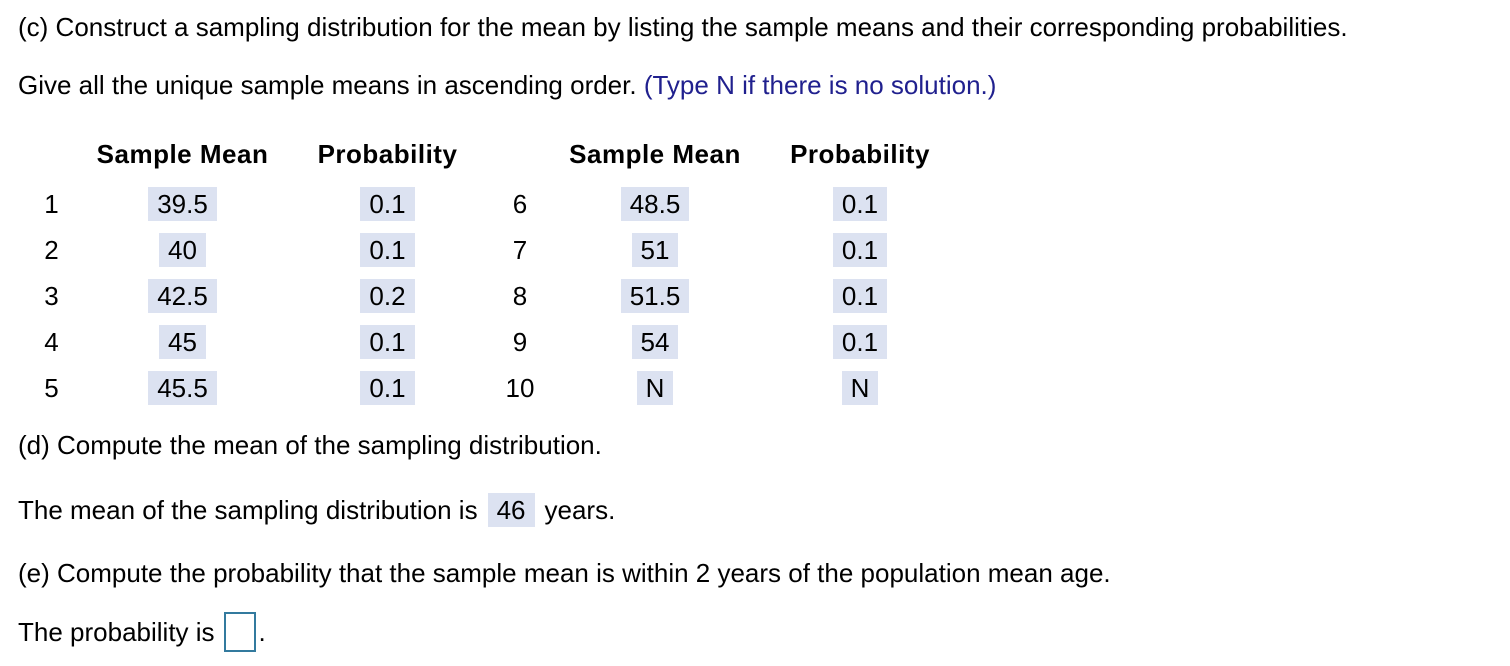 Image resolution: width=1510 pixels, height=666 pixels. I want to click on part-e-answer-line: The probability is ., so click(142, 632).